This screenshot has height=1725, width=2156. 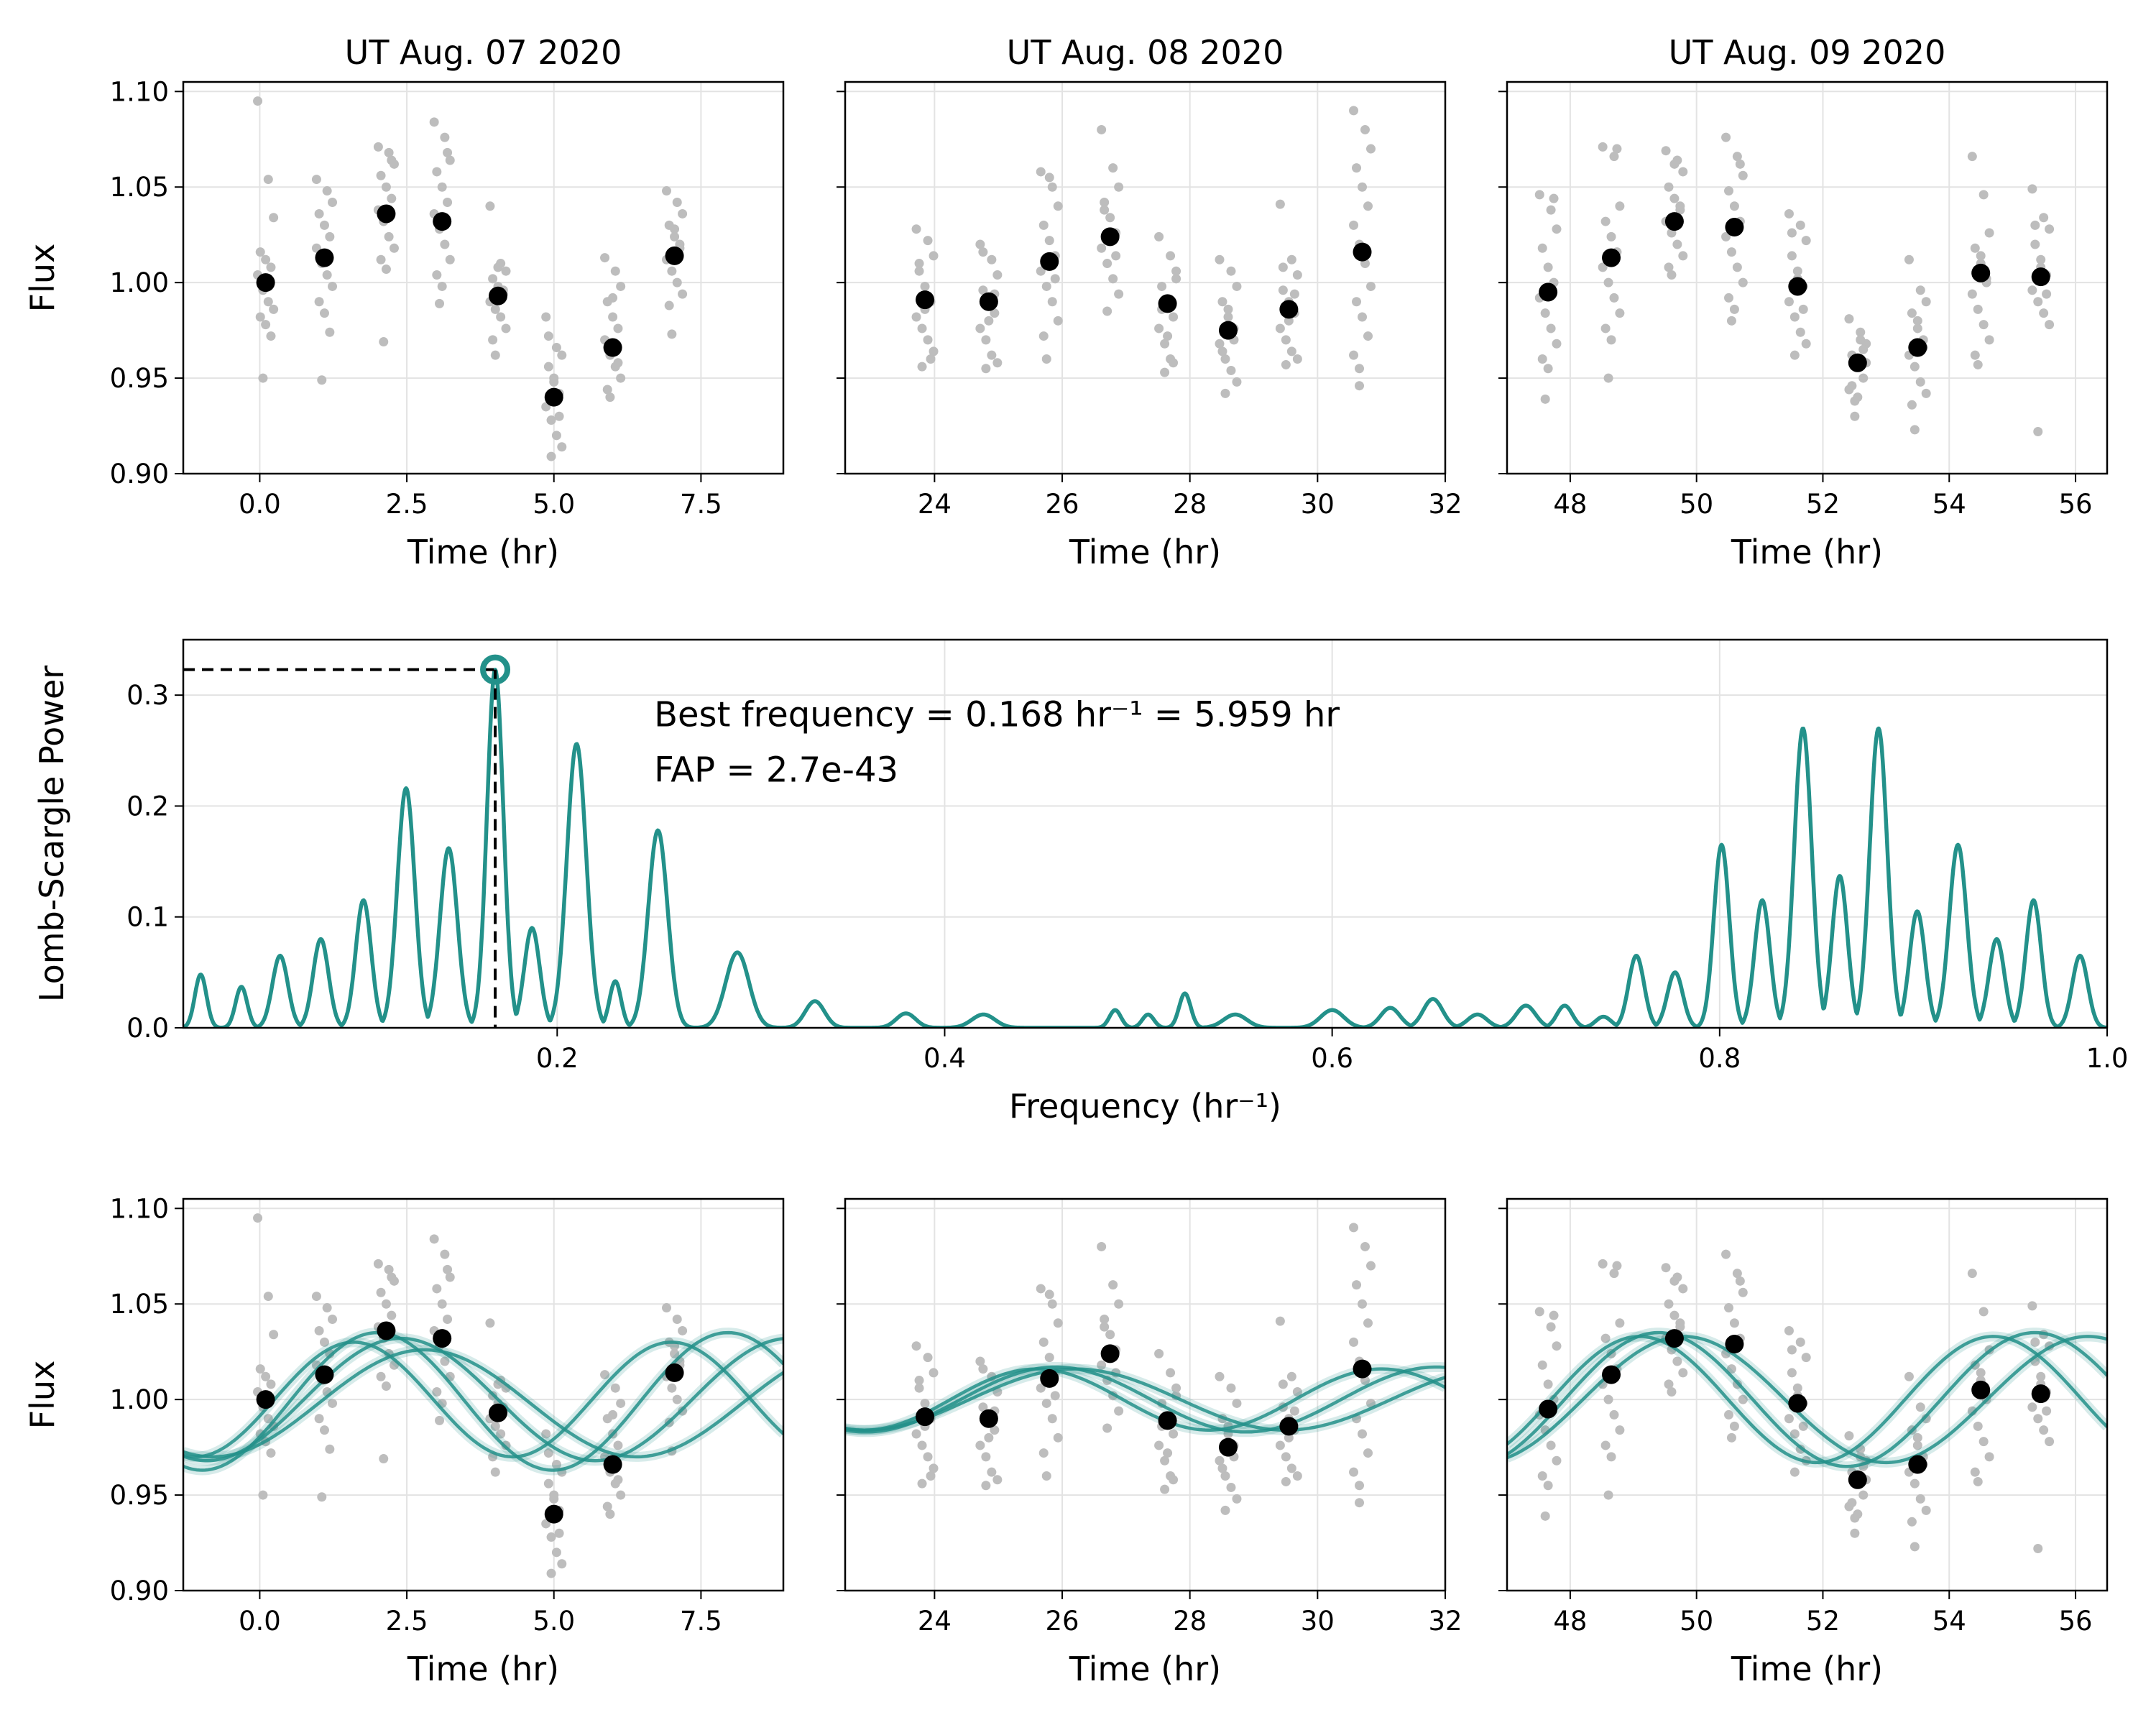 I want to click on x-tick-label: 26, so click(x=1062, y=504).